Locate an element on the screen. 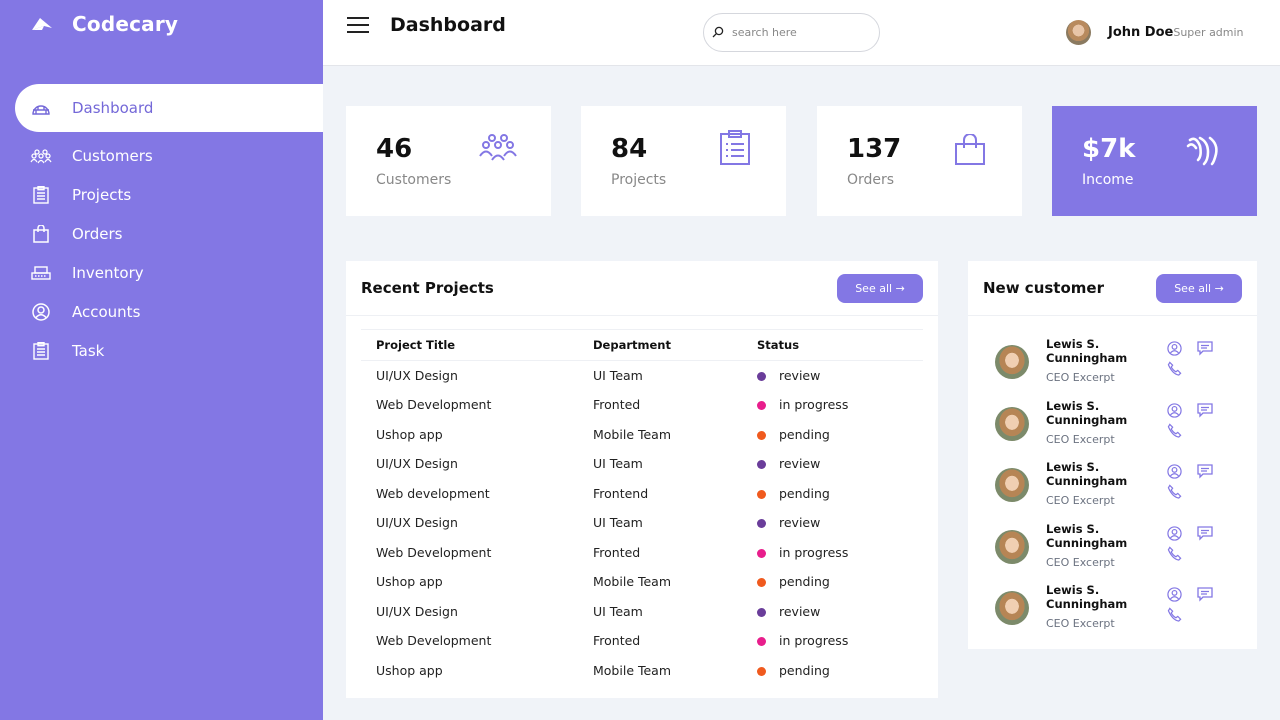 Image resolution: width=1280 pixels, height=720 pixels. sidebar-item-accounts: Accounts is located at coordinates (161, 311).